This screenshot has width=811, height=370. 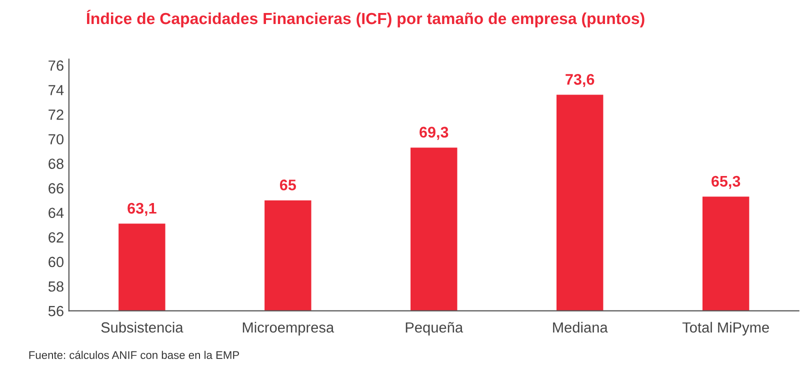 I want to click on x-tick-label: Subsistencia, so click(x=142, y=327).